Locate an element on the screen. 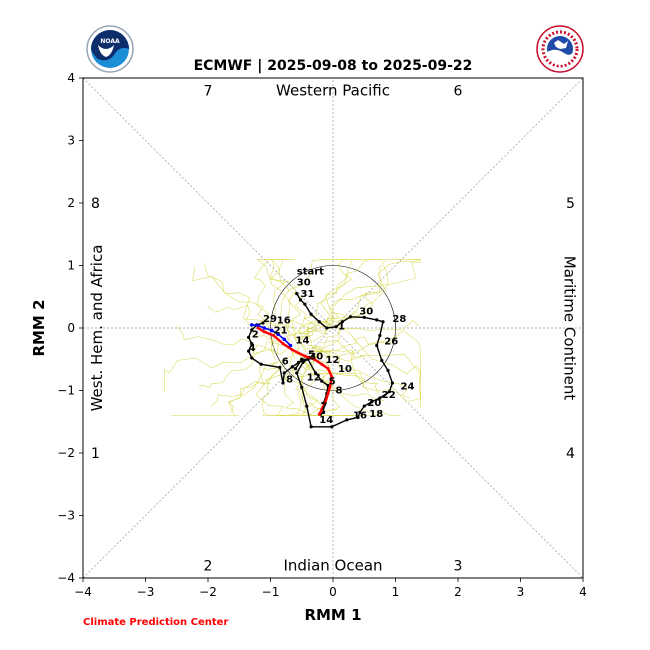 The height and width of the screenshot is (650, 650). x-tick-label: 1 is located at coordinates (396, 592).